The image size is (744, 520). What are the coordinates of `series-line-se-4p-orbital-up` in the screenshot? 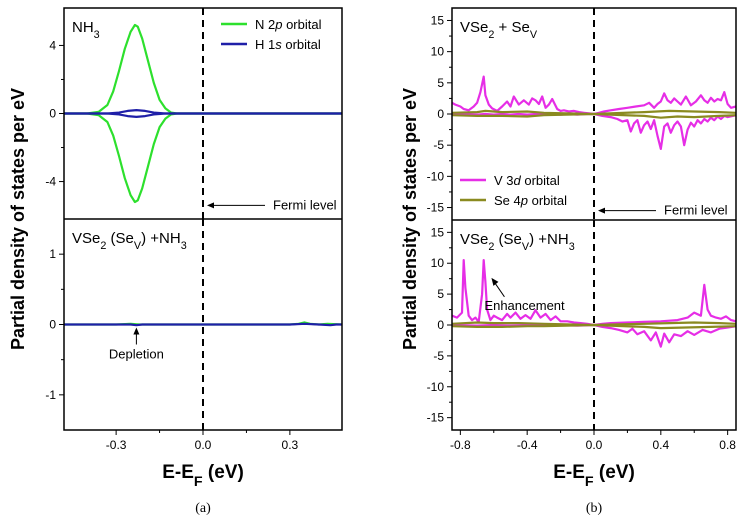 It's located at (594, 112).